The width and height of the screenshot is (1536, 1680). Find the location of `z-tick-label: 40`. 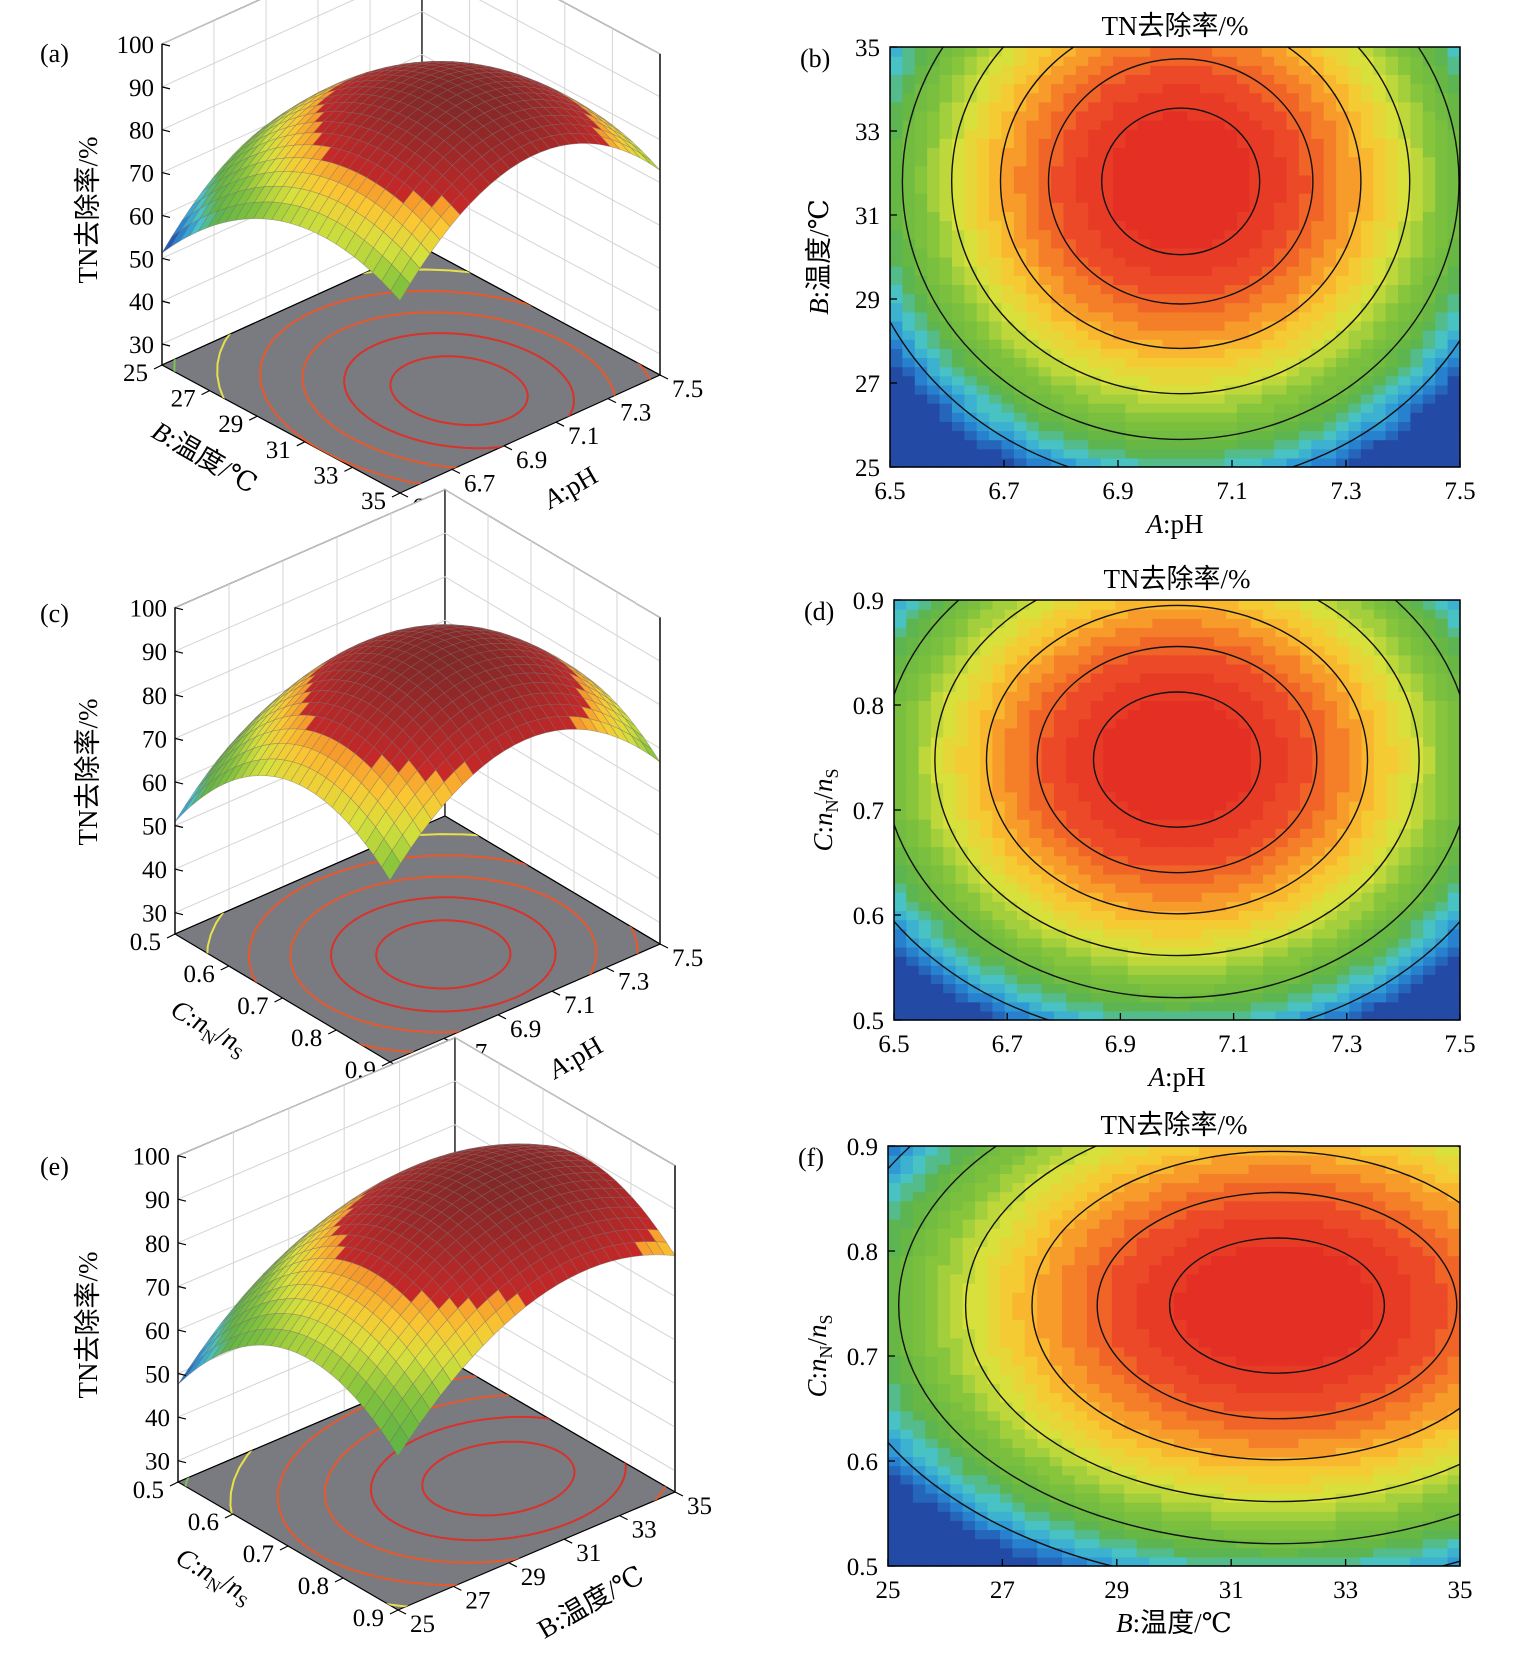

z-tick-label: 40 is located at coordinates (157, 1418).